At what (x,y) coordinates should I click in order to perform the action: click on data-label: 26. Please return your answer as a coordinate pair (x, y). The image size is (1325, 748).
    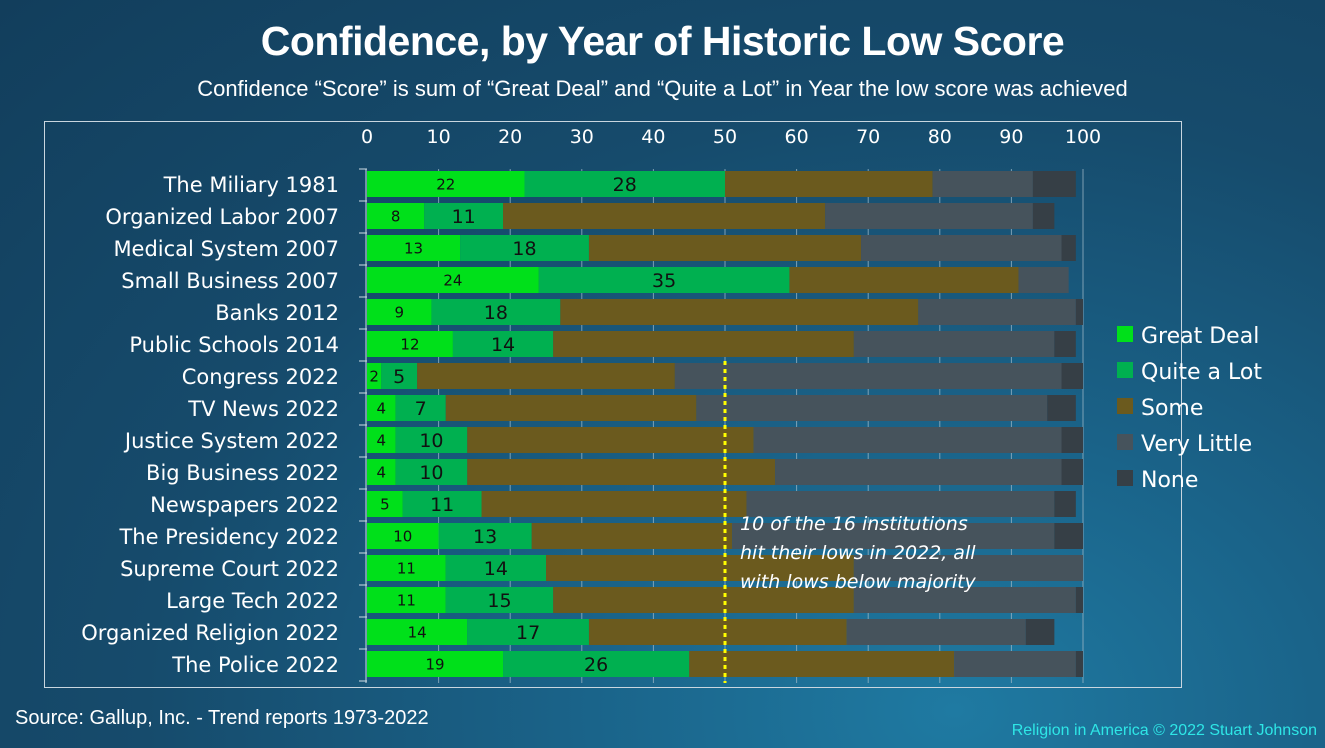
    Looking at the image, I should click on (596, 665).